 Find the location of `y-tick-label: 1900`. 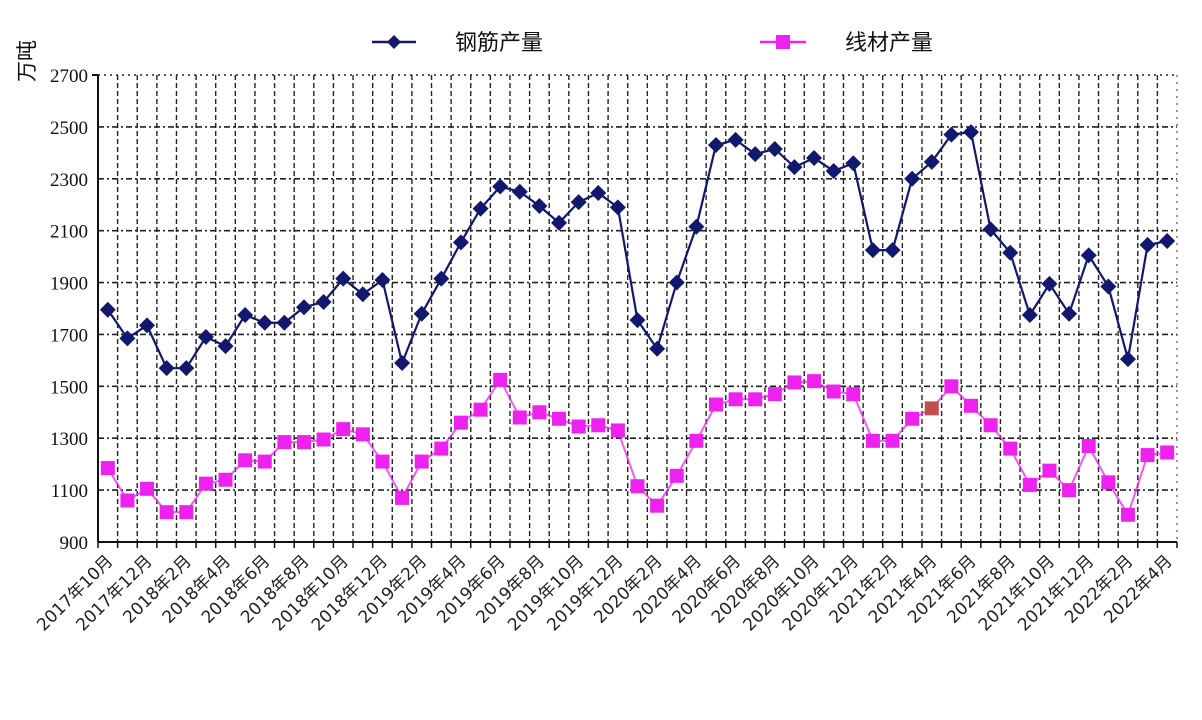

y-tick-label: 1900 is located at coordinates (69, 284).